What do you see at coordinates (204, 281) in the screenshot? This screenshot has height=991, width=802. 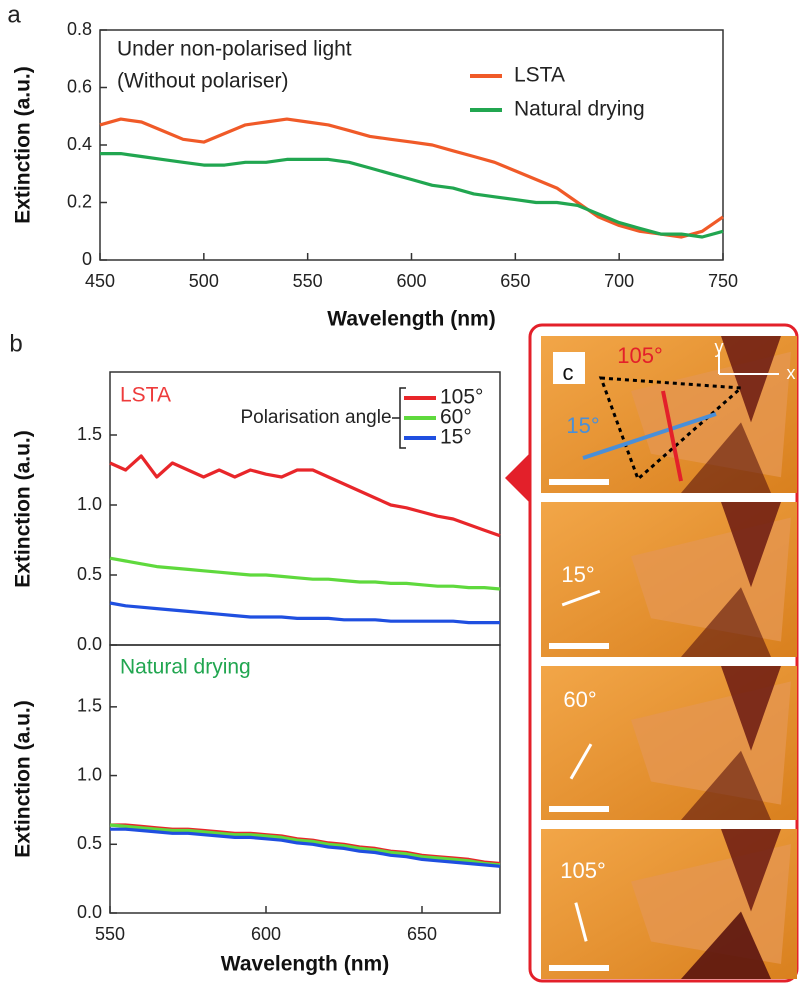 I see `x-tick-label: 500` at bounding box center [204, 281].